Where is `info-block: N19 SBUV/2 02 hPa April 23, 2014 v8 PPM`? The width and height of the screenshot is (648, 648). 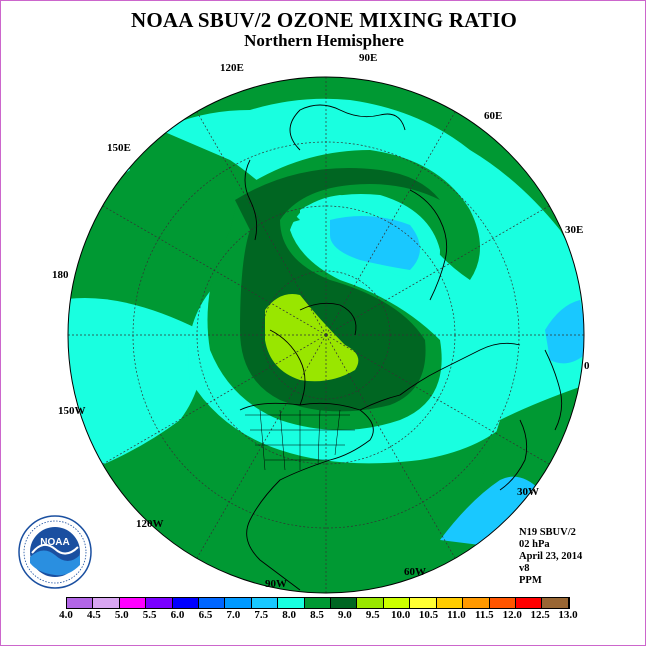 info-block: N19 SBUV/2 02 hPa April 23, 2014 v8 PPM is located at coordinates (550, 557).